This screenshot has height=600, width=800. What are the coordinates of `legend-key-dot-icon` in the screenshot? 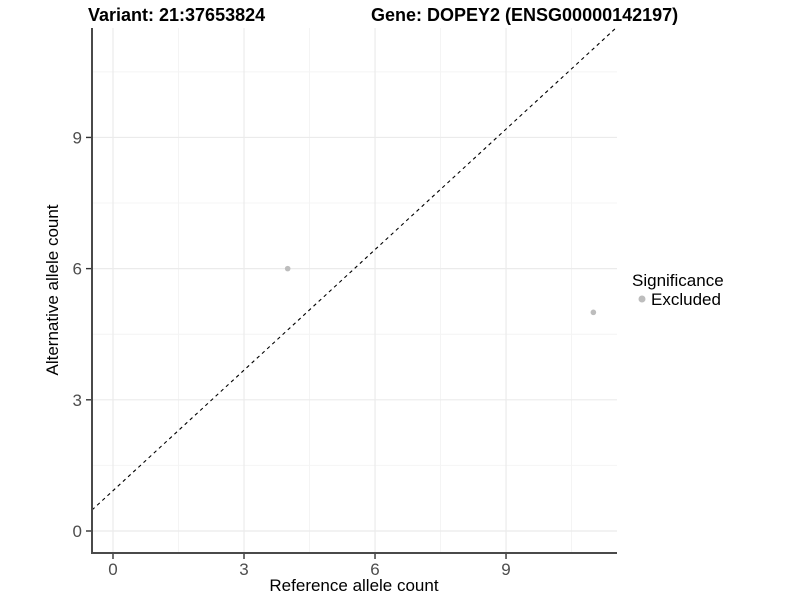 It's located at (642, 299).